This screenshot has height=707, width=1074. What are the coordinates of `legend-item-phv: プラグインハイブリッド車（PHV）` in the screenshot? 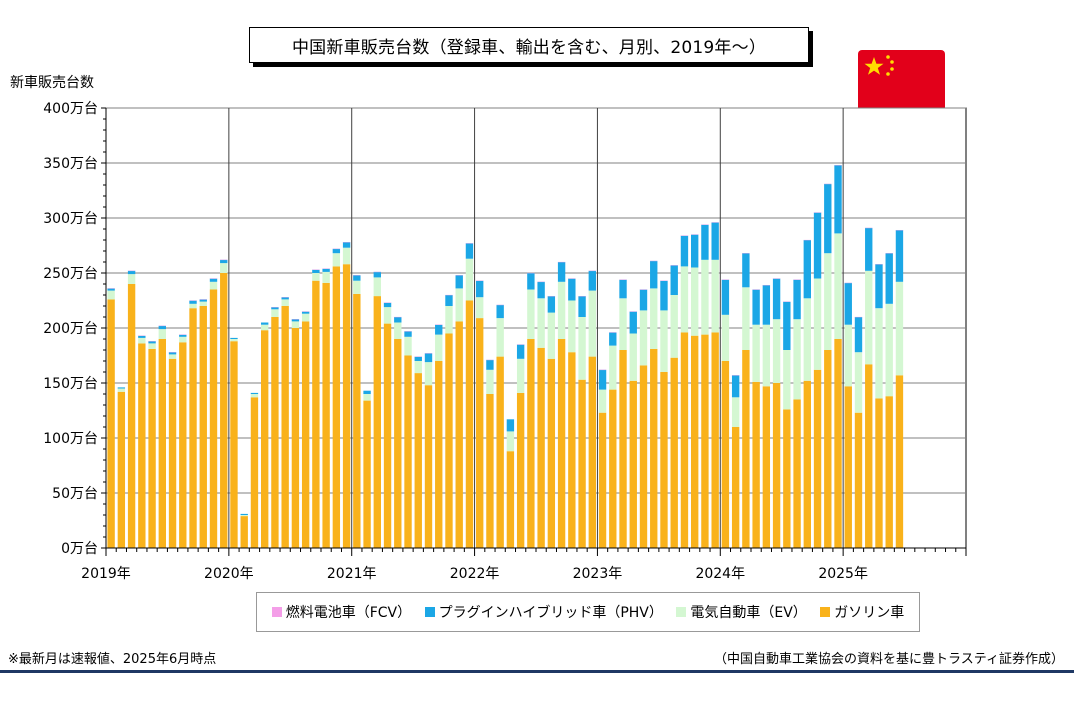 It's located at (543, 612).